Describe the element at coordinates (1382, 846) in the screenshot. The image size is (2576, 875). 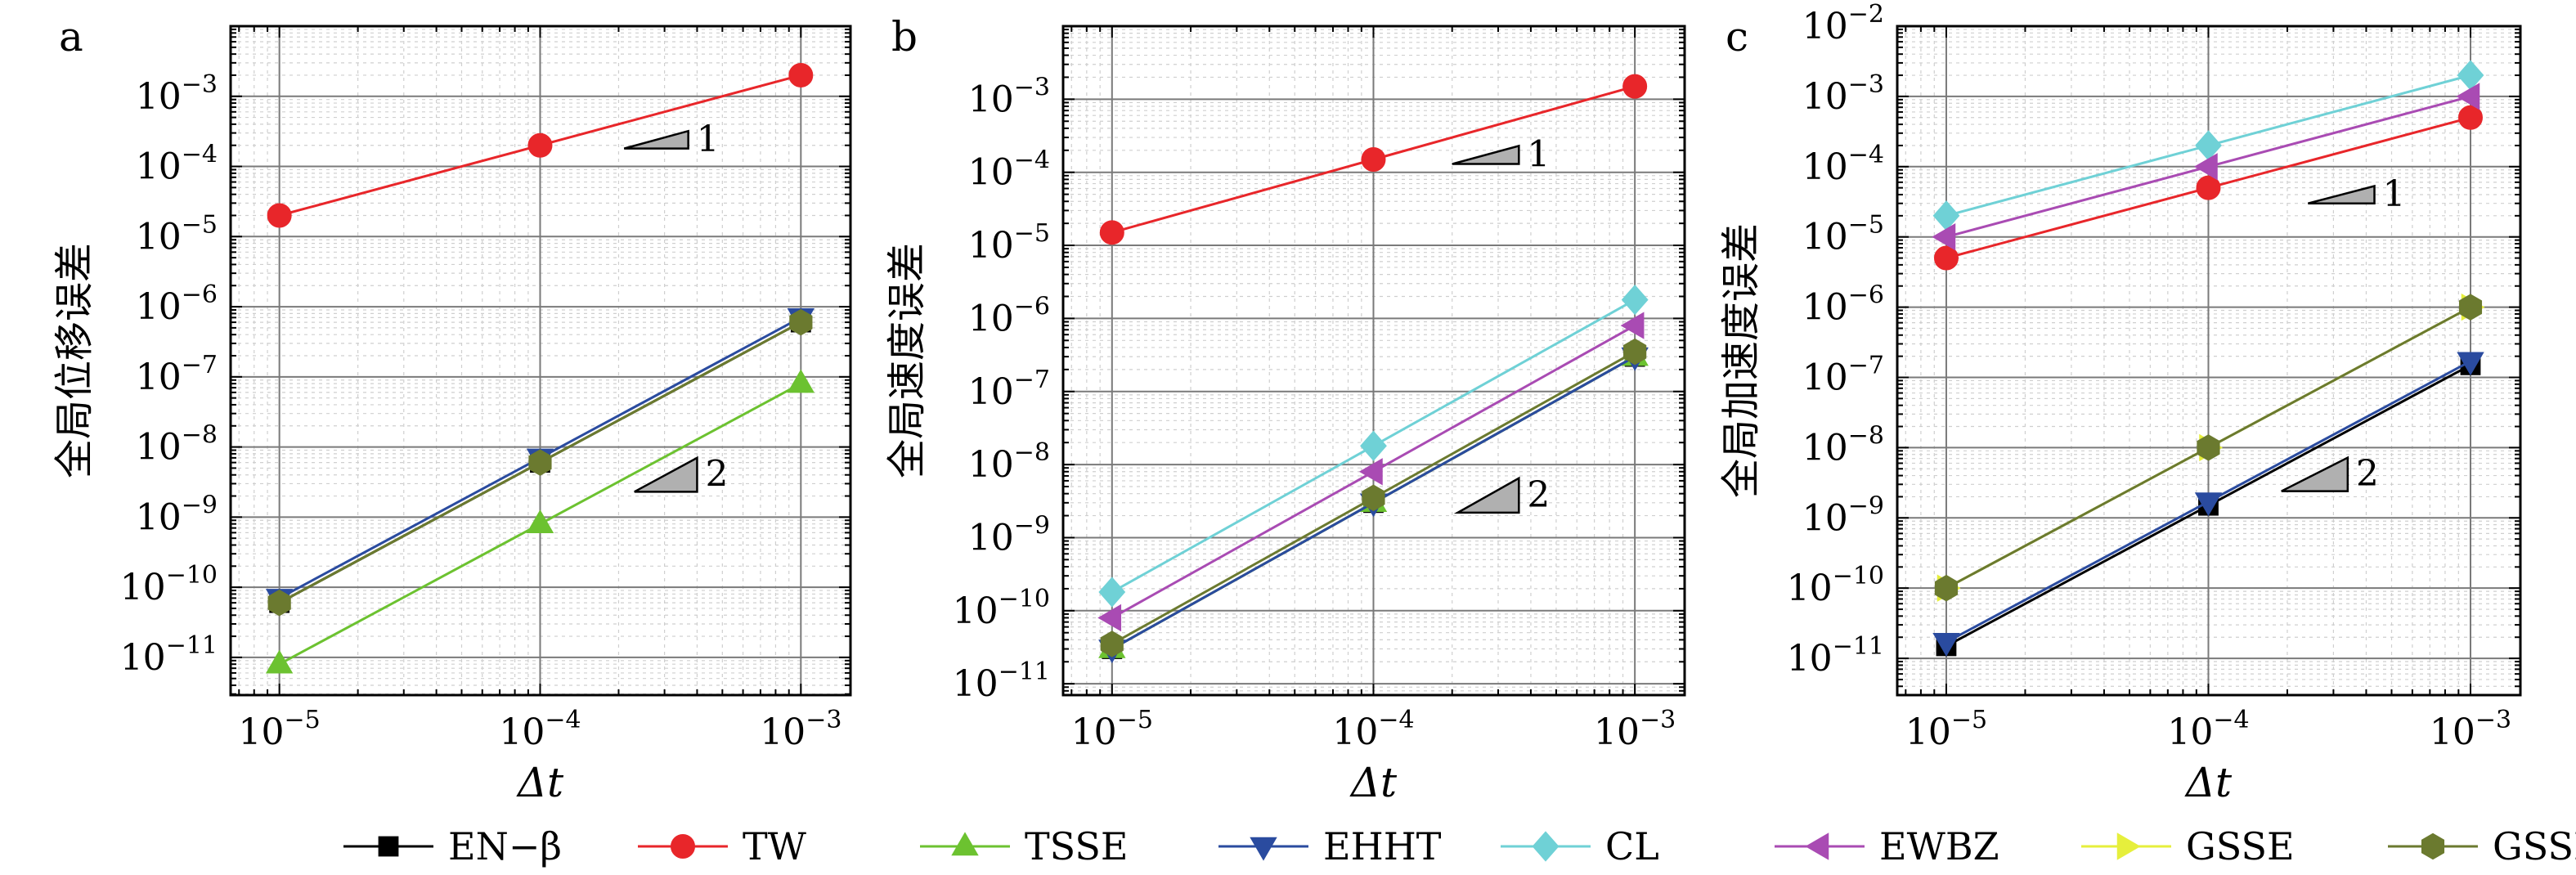
I see `legend-label: EHHT` at that location.